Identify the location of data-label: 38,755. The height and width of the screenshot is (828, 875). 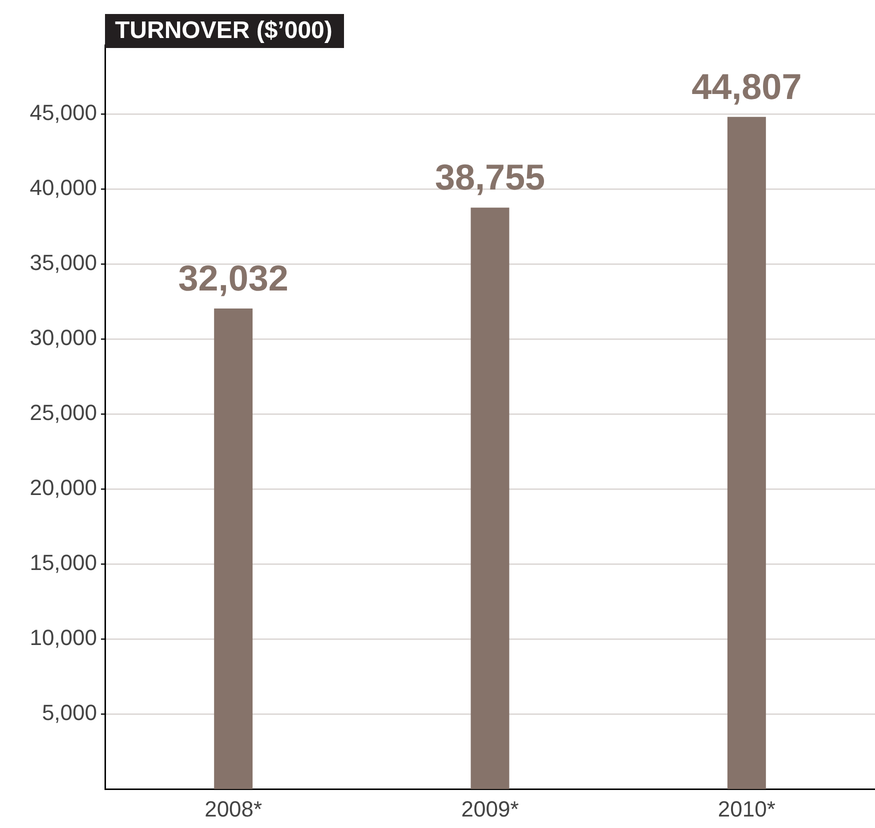
(490, 177).